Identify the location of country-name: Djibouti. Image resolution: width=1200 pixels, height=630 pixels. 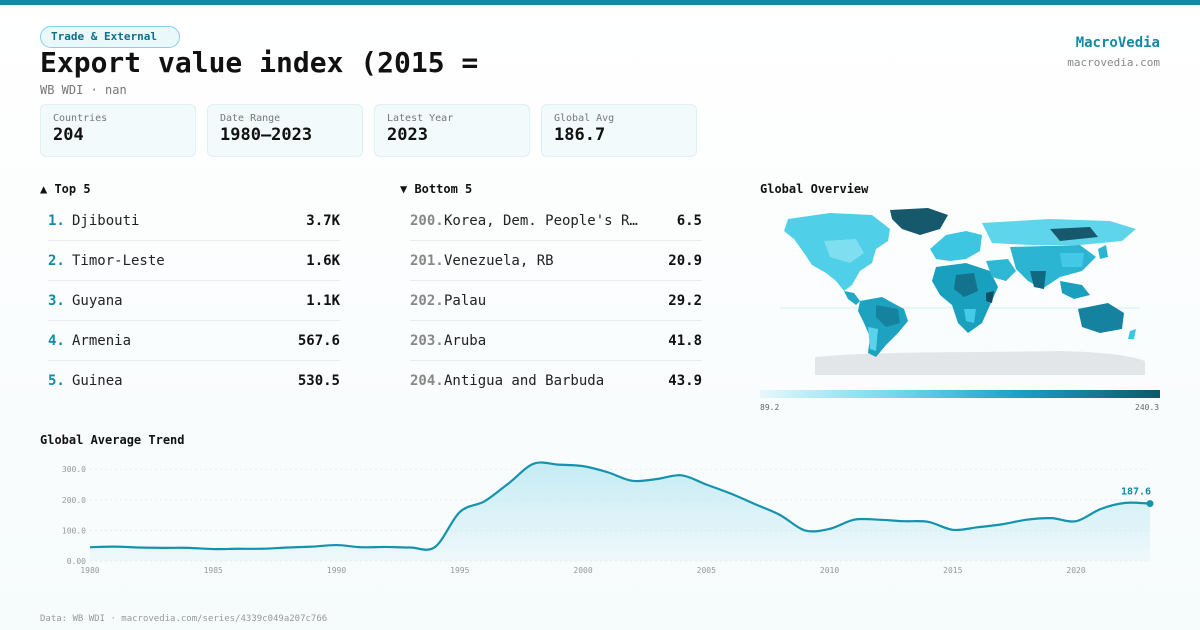
(106, 220).